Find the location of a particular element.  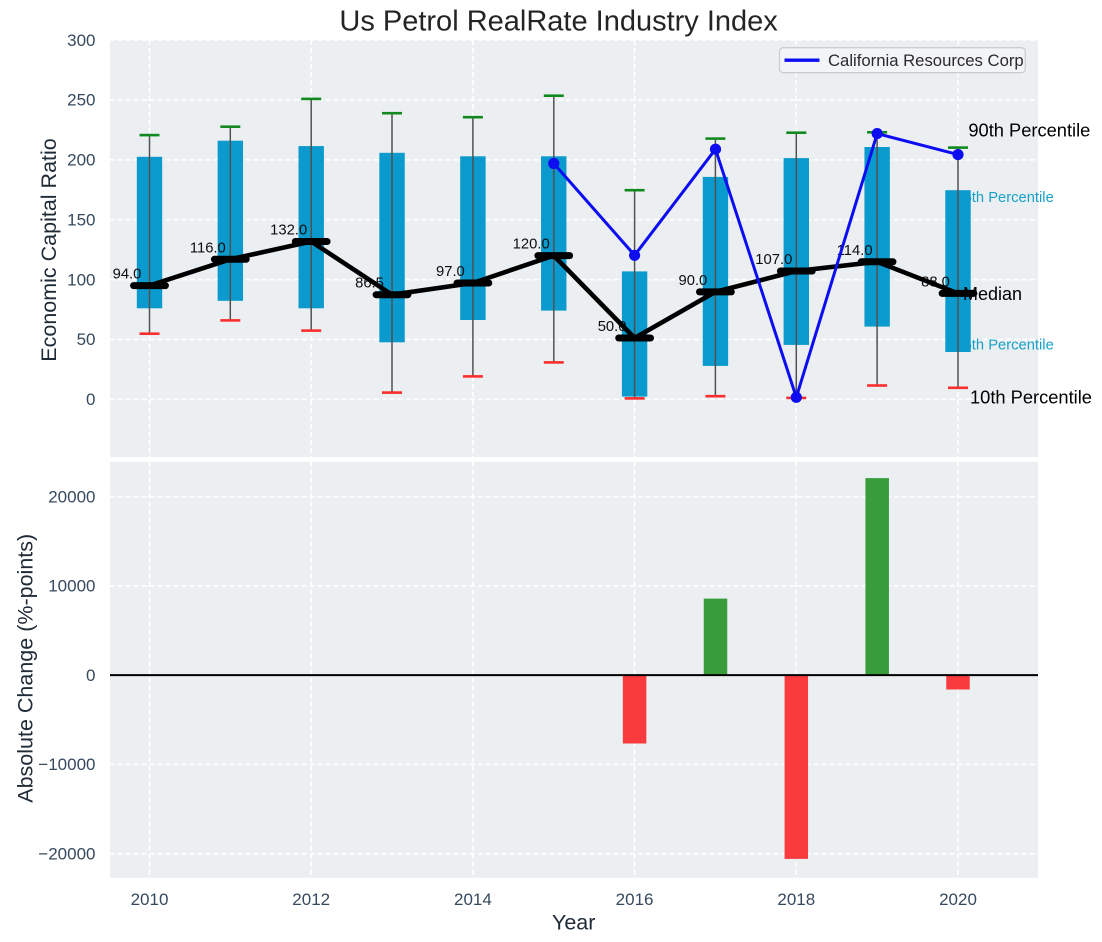

svg-text: 10000 is located at coordinates (71, 586).